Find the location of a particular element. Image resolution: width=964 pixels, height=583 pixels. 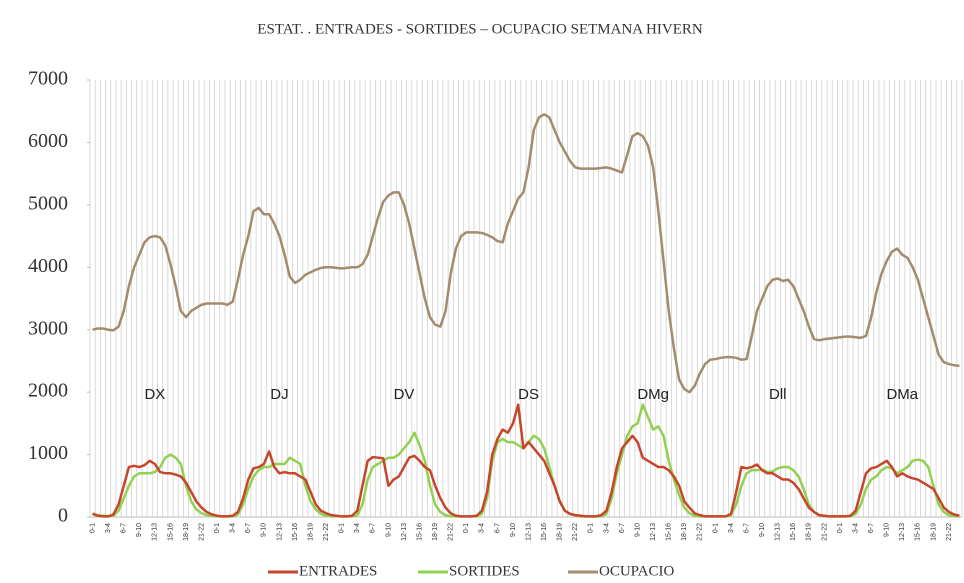

y-tick-label: 4000 is located at coordinates (48, 266).